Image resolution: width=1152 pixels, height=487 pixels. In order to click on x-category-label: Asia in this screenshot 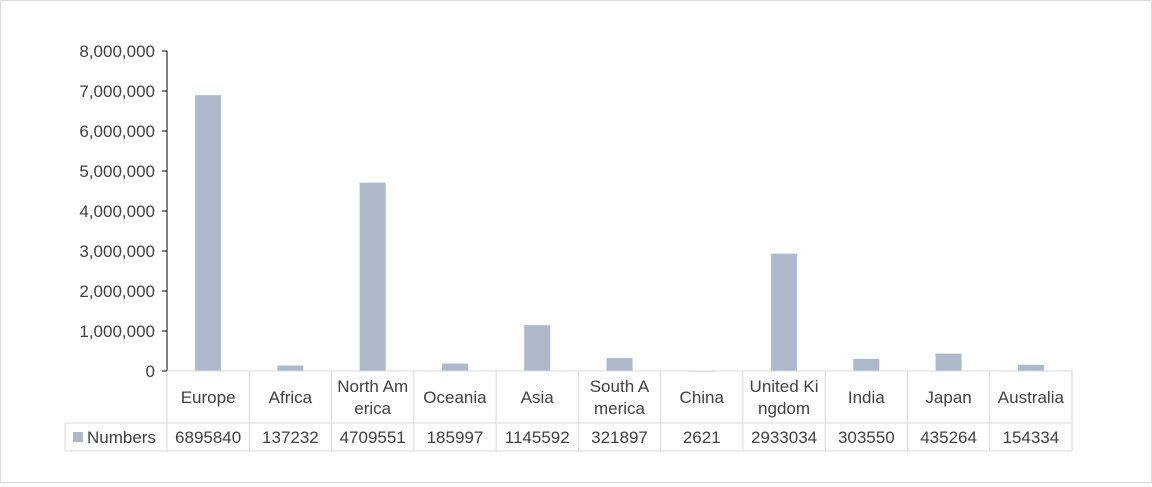, I will do `click(538, 397)`.